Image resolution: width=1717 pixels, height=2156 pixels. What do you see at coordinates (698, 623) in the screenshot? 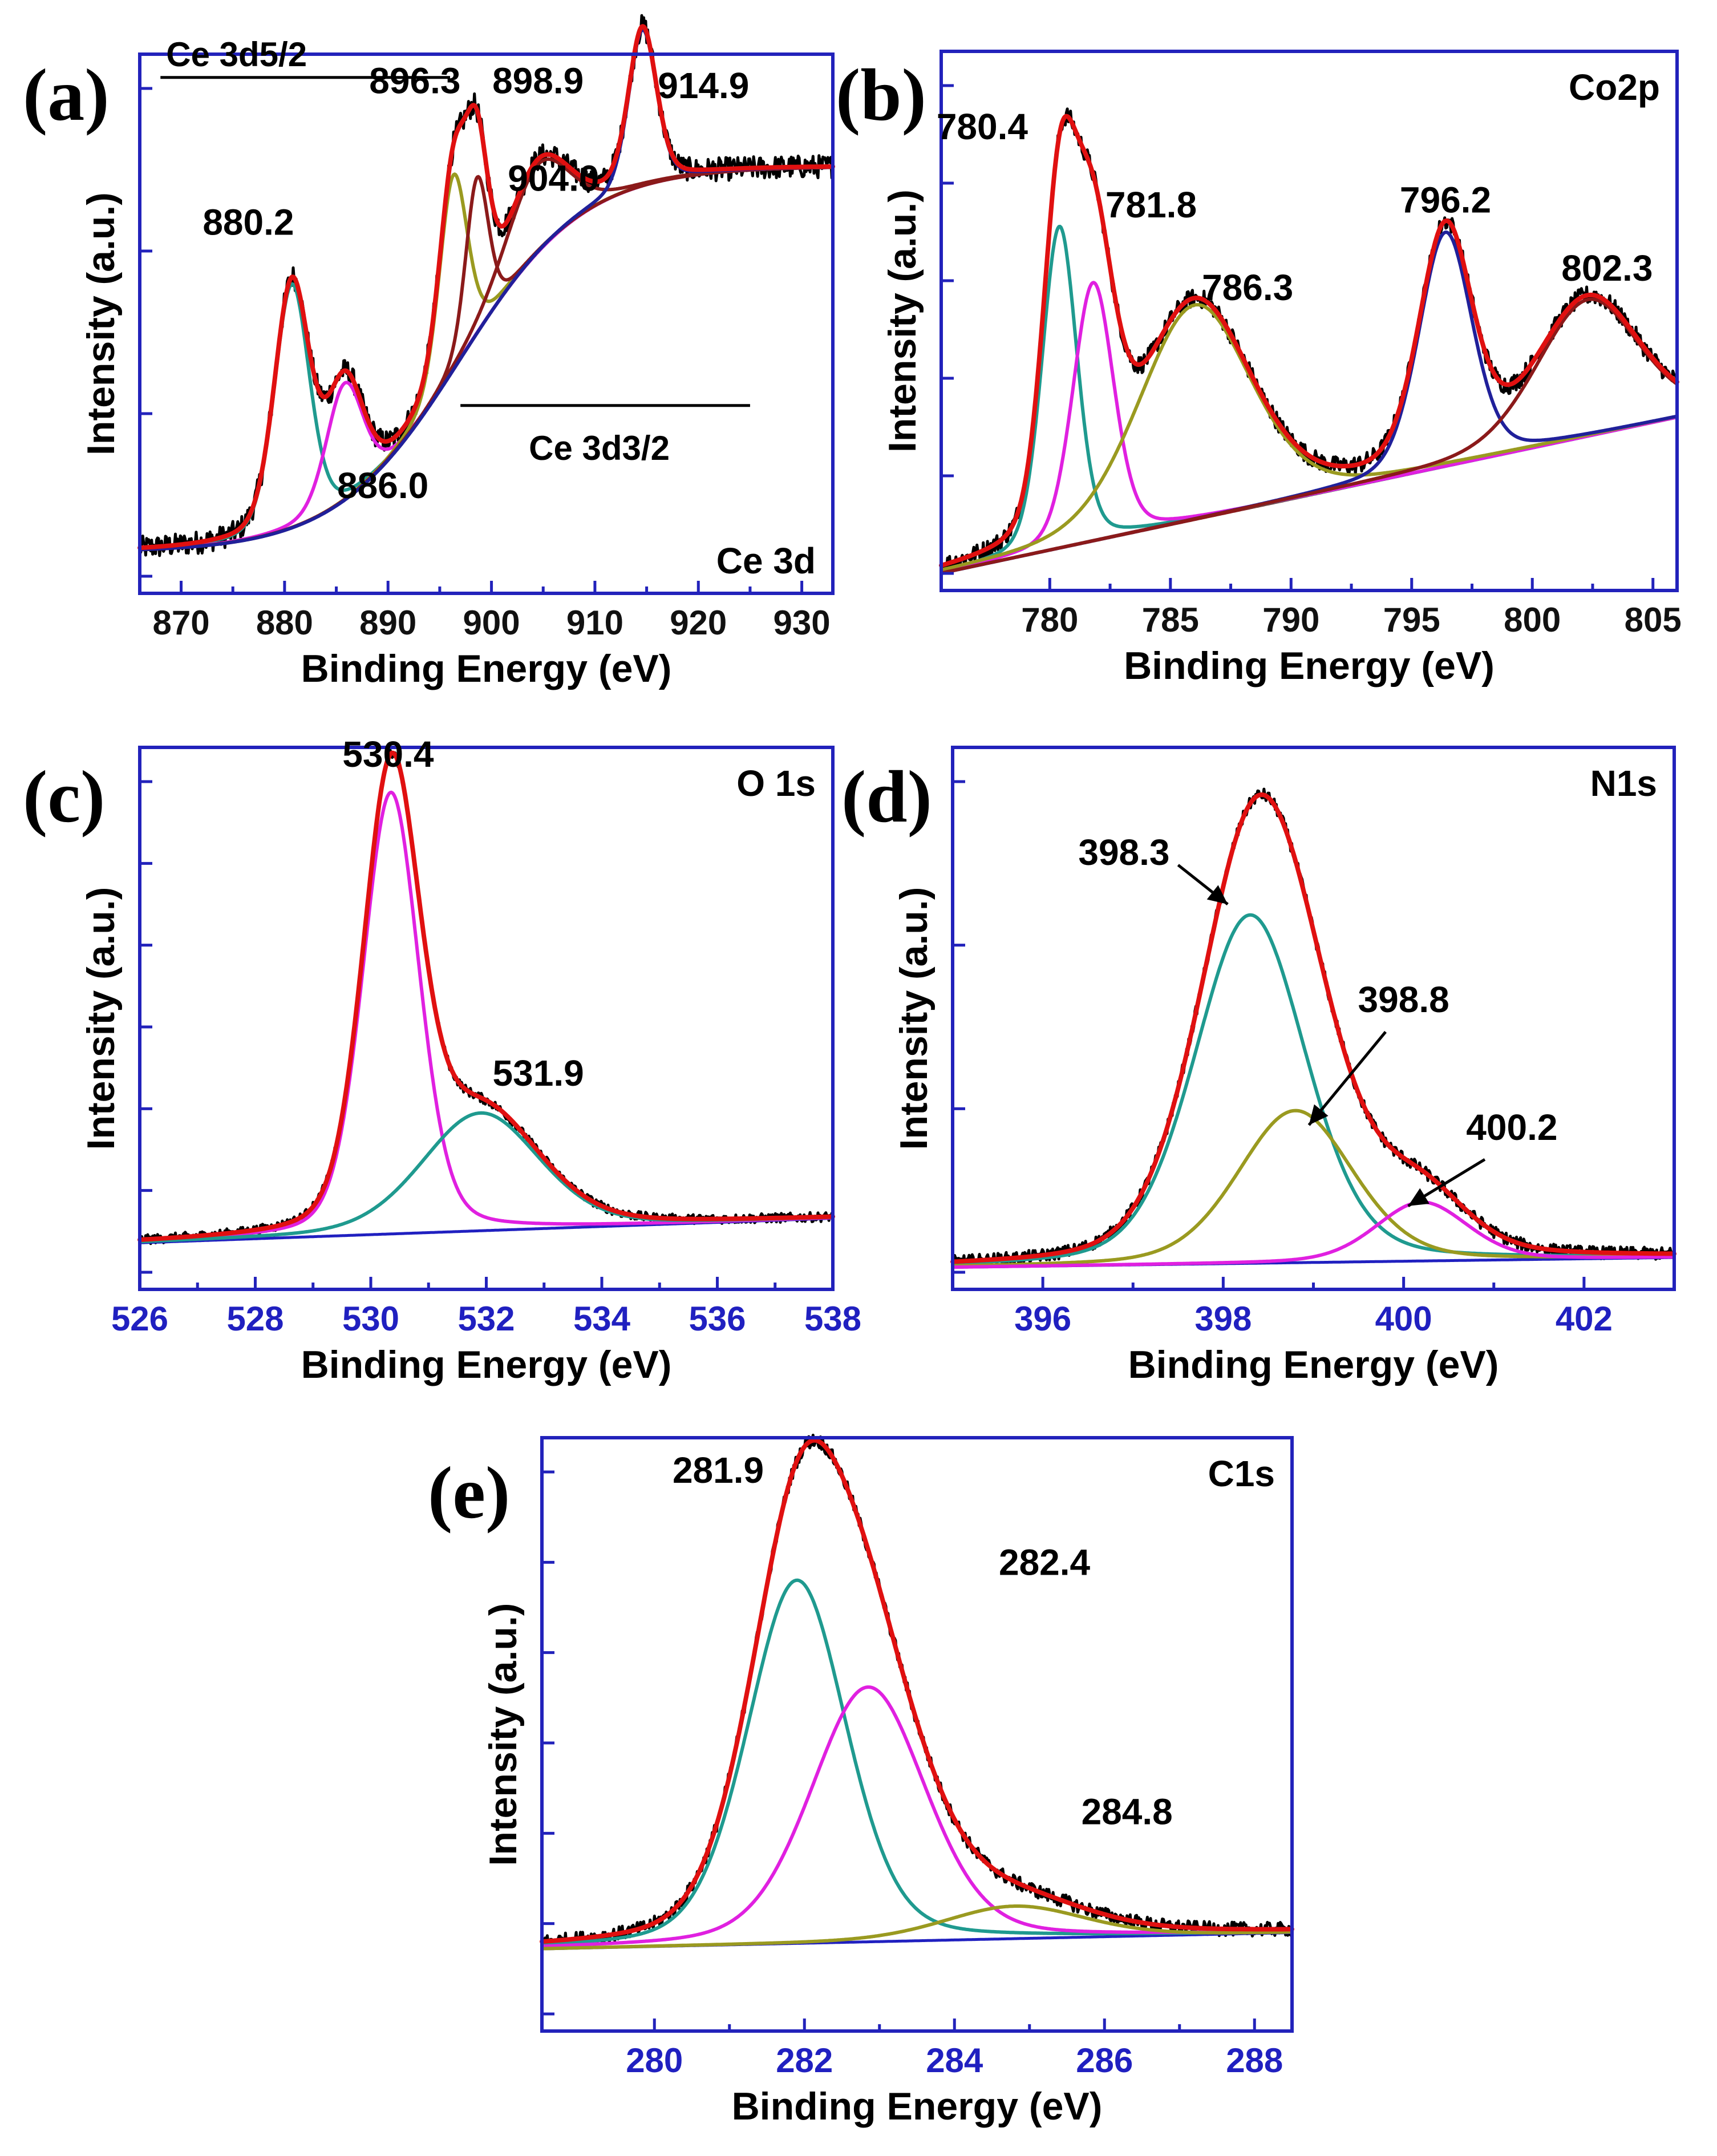
I see `x-tick-label: 920` at bounding box center [698, 623].